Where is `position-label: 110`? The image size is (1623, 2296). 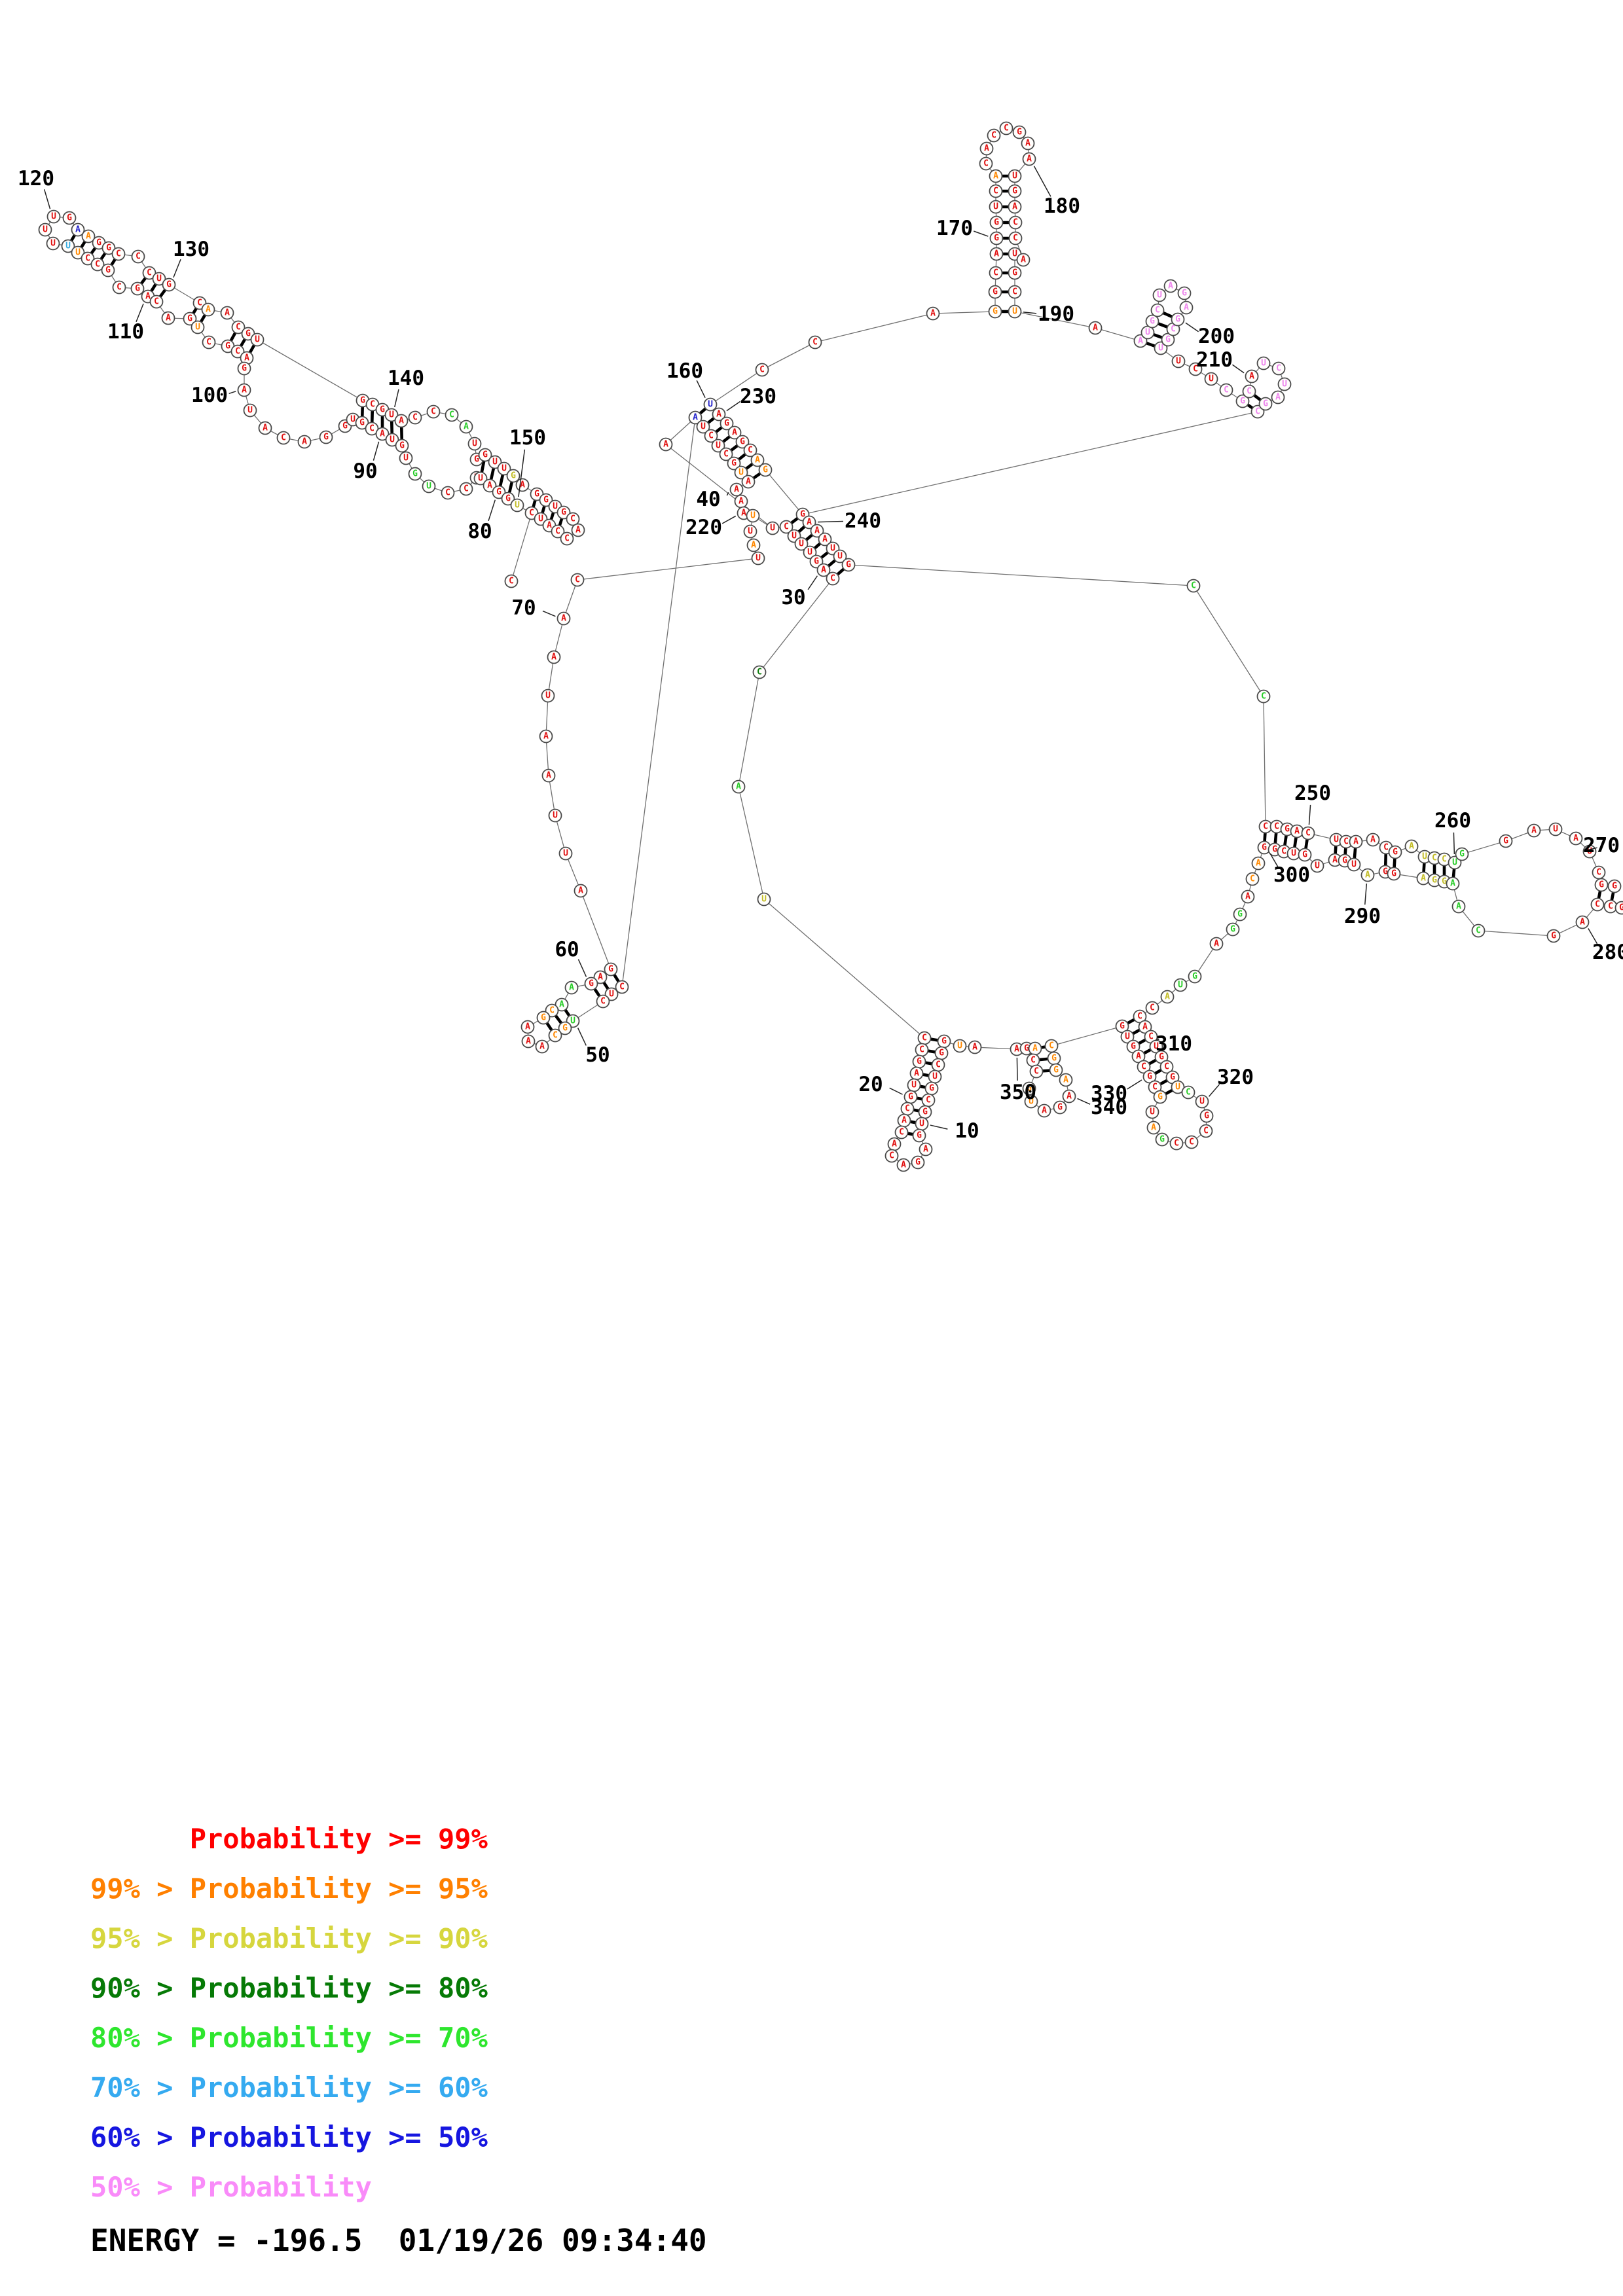 position-label: 110 is located at coordinates (125, 332).